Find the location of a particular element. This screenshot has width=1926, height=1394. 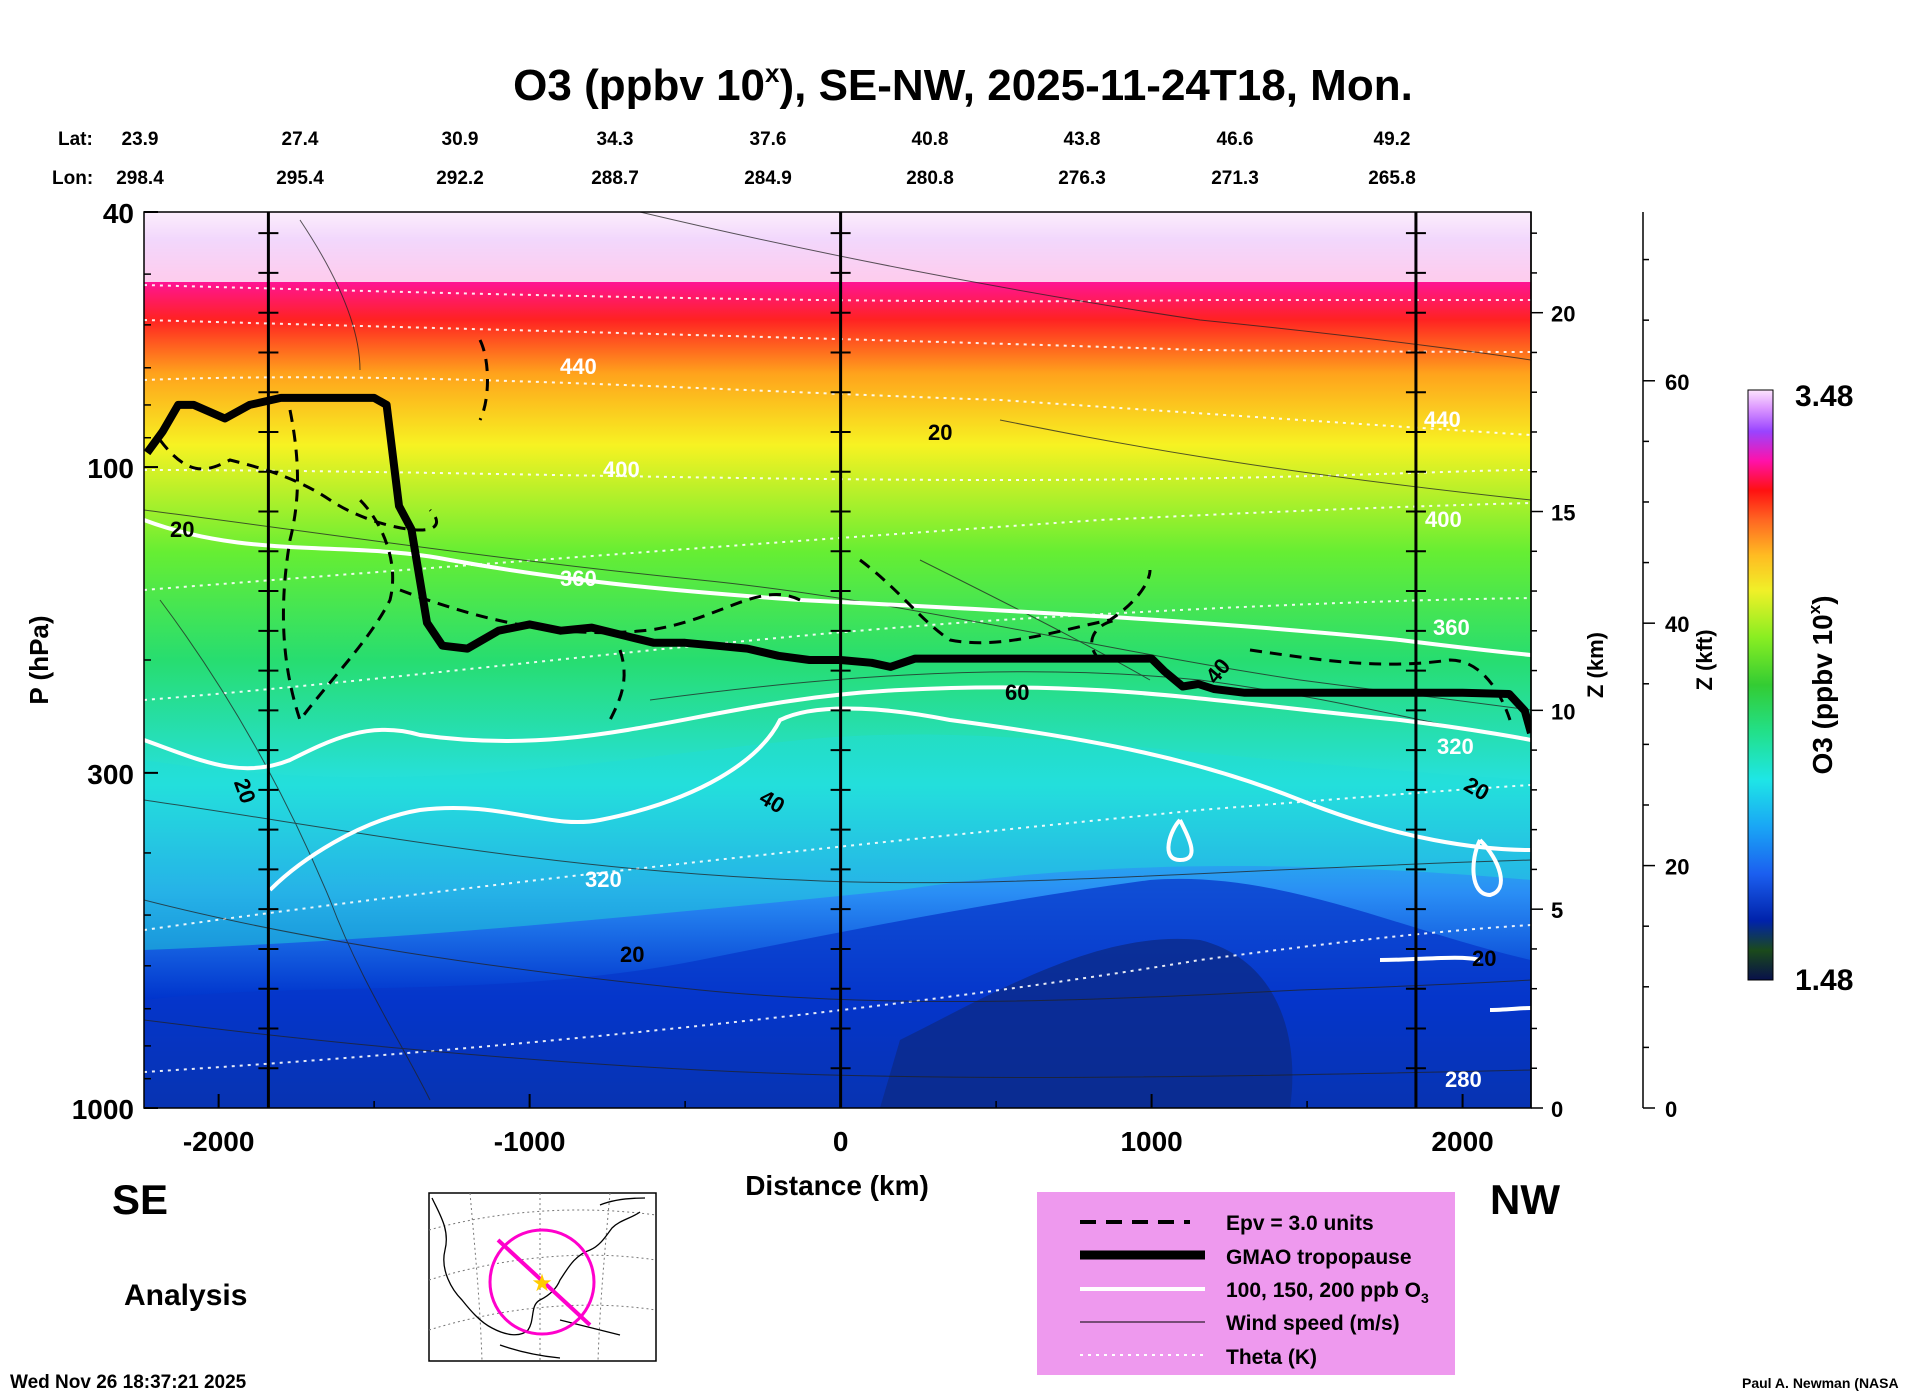

x-tick-label: -2000 is located at coordinates (219, 1141).